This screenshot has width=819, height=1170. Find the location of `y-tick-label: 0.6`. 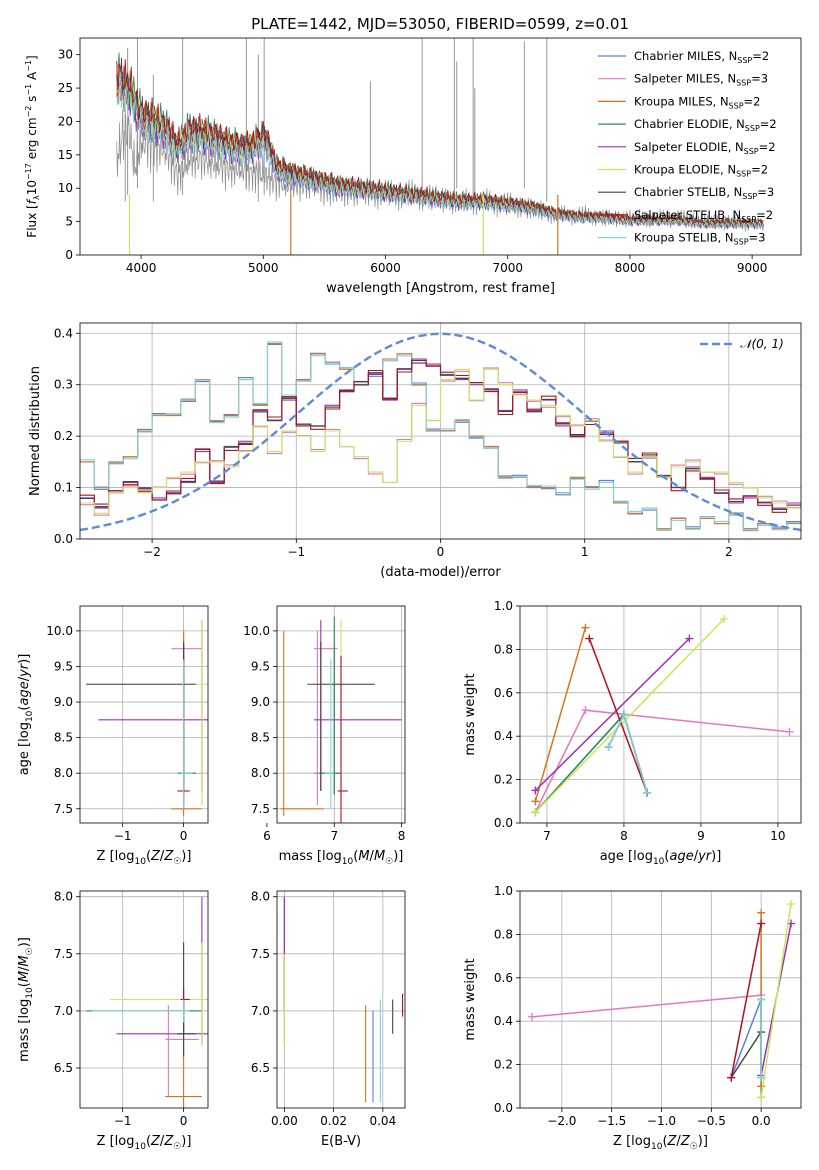

y-tick-label: 0.6 is located at coordinates (503, 978).